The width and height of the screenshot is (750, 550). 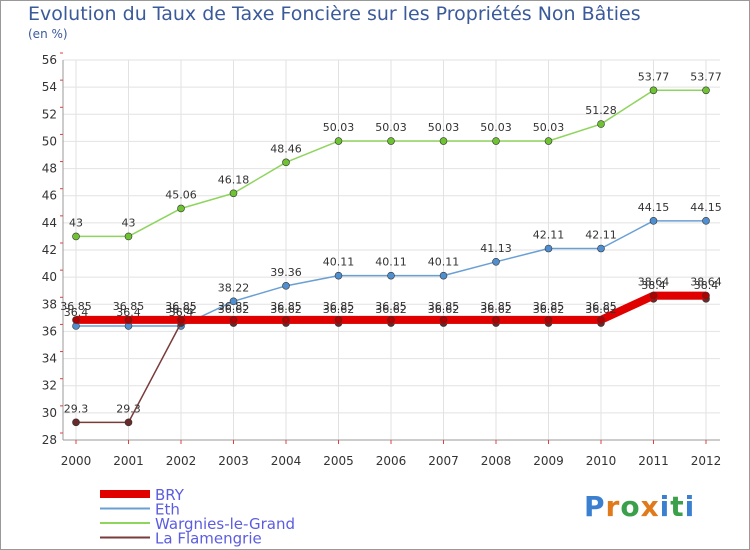 What do you see at coordinates (286, 461) in the screenshot?
I see `x-tick-label: 2004` at bounding box center [286, 461].